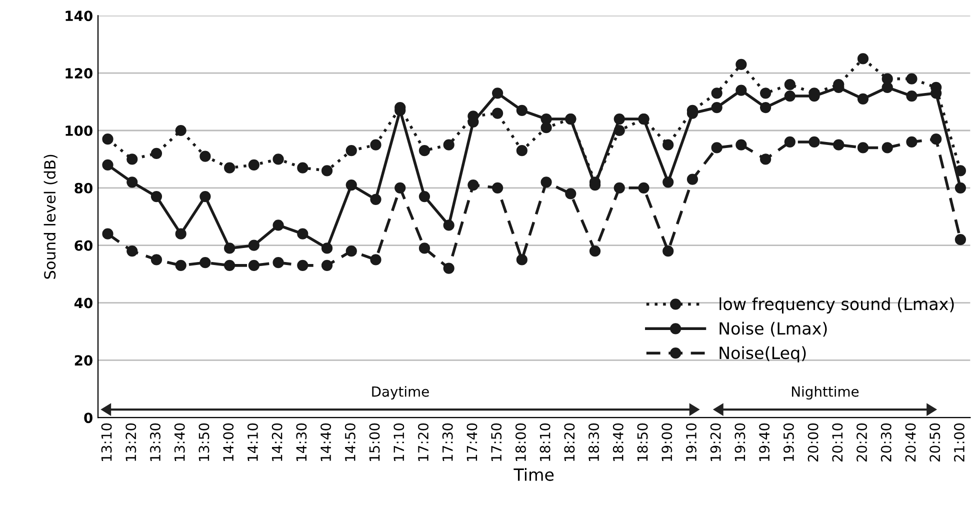  What do you see at coordinates (228, 442) in the screenshot?
I see `x-tick-label: 14:00` at bounding box center [228, 442].